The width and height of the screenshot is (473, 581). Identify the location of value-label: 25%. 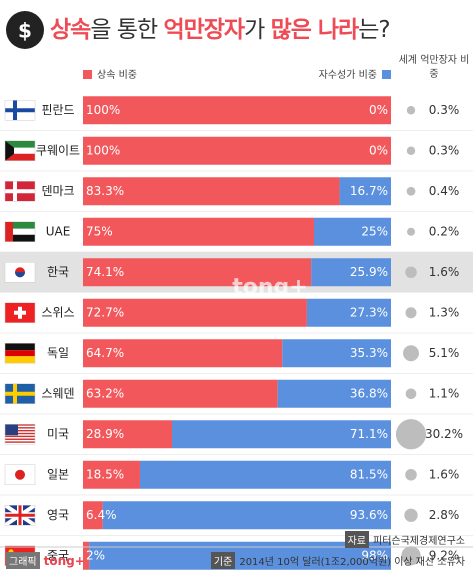
(374, 231).